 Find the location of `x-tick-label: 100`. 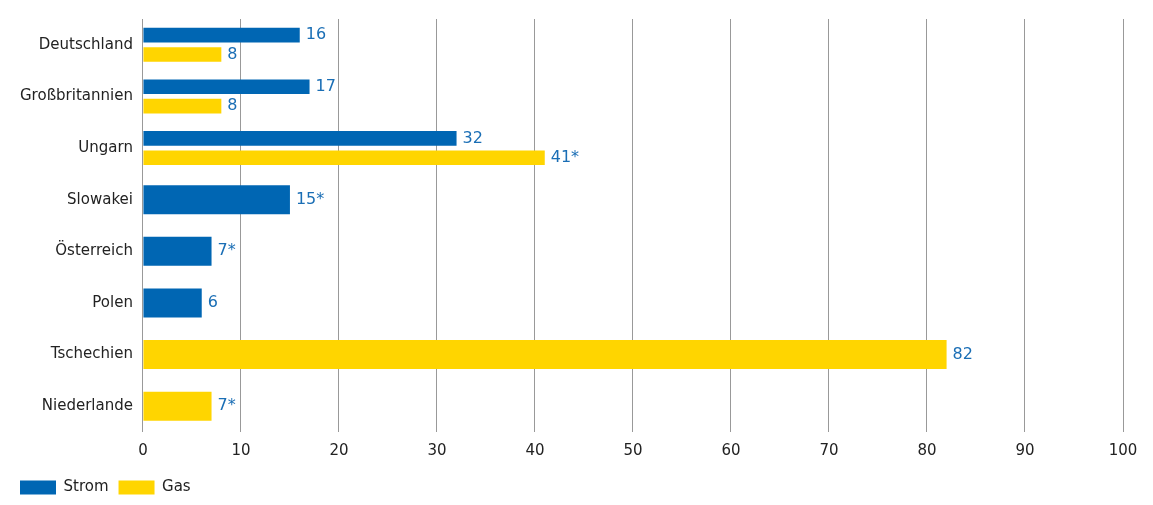

x-tick-label: 100 is located at coordinates (1123, 449).